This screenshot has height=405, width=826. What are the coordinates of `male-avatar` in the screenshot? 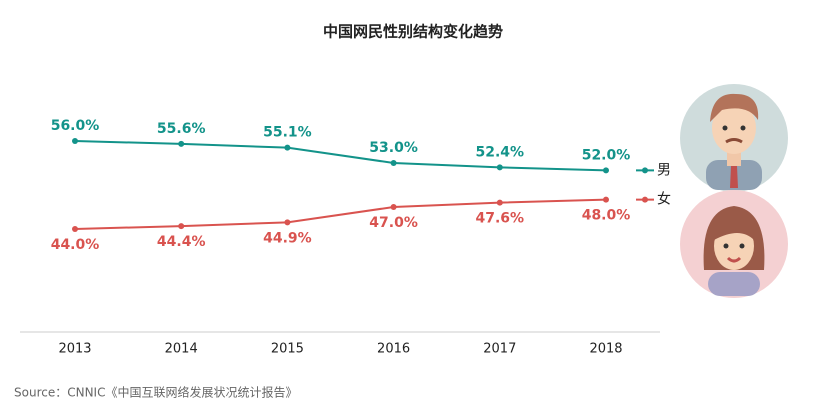 It's located at (734, 138).